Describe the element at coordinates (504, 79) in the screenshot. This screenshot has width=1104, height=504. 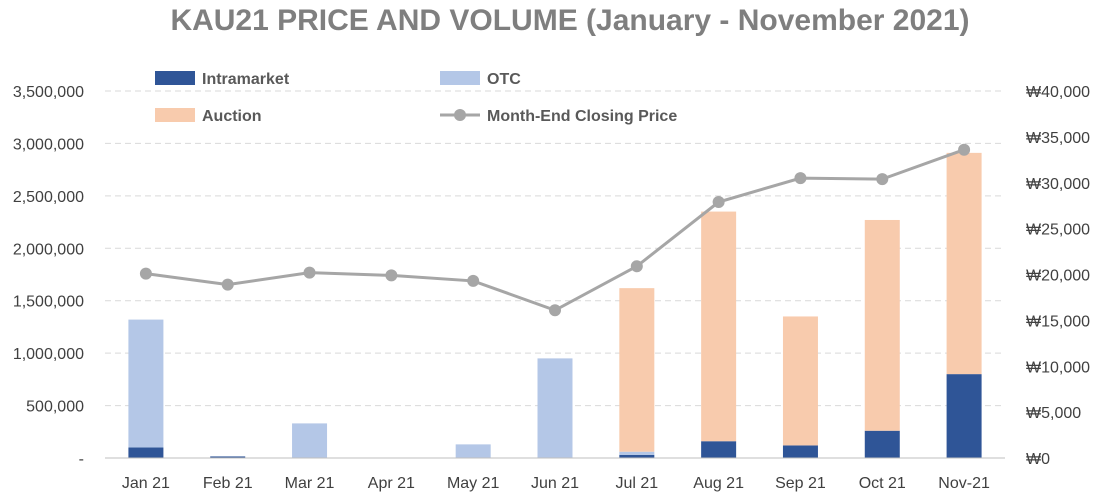
I see `legend-label-otc: OTC` at that location.